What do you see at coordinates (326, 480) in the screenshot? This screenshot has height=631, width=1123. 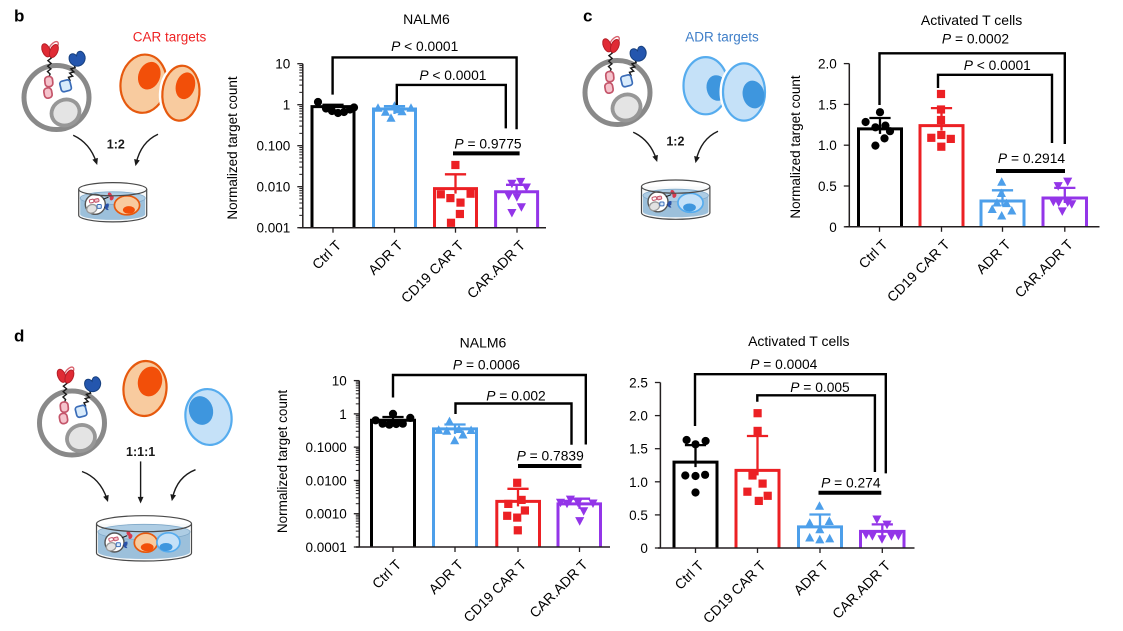 I see `svg-text: 0.0100` at bounding box center [326, 480].